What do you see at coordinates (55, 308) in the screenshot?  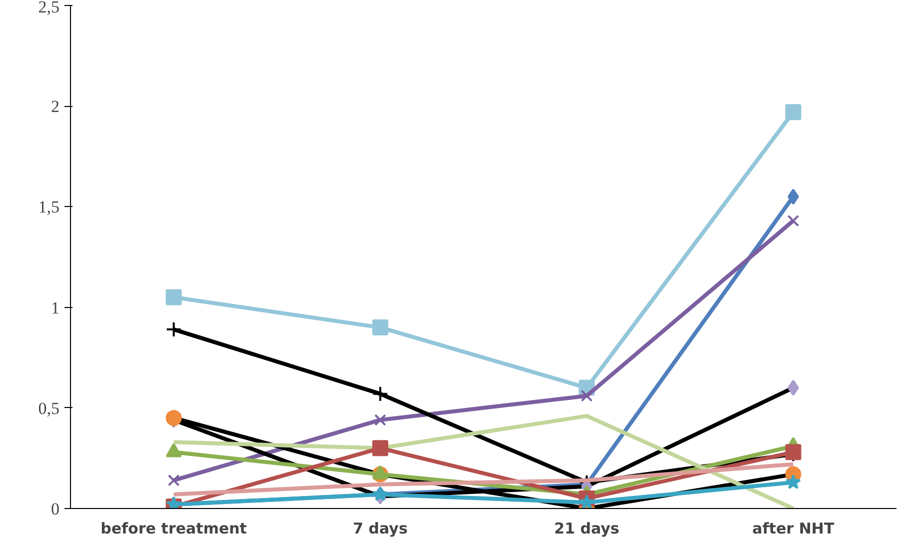 I see `y-tick-label: 1` at bounding box center [55, 308].